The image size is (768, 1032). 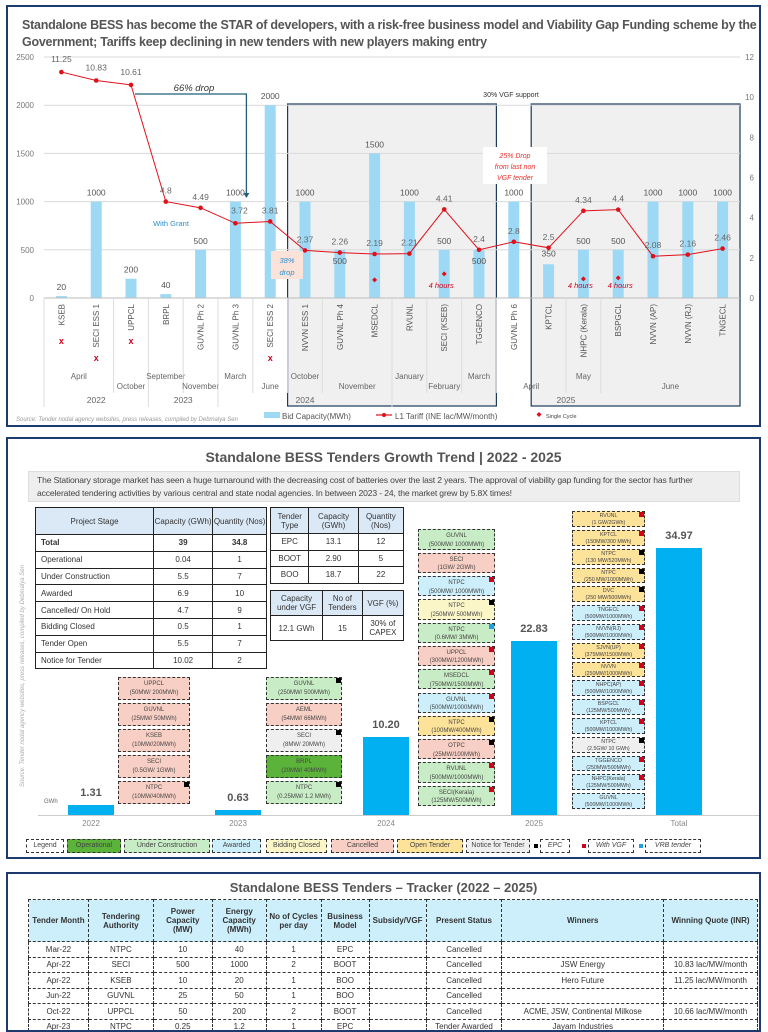 I want to click on tracker-cell: Mar-22, so click(x=58, y=949).